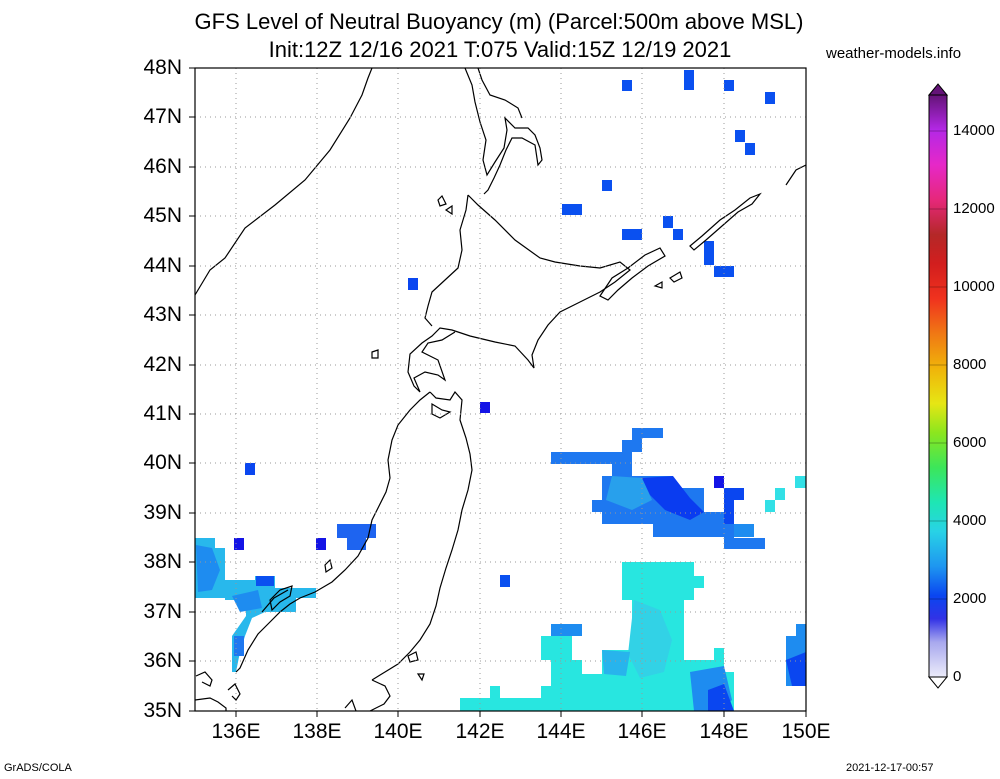  I want to click on lon-label-150e: 150E, so click(806, 731).